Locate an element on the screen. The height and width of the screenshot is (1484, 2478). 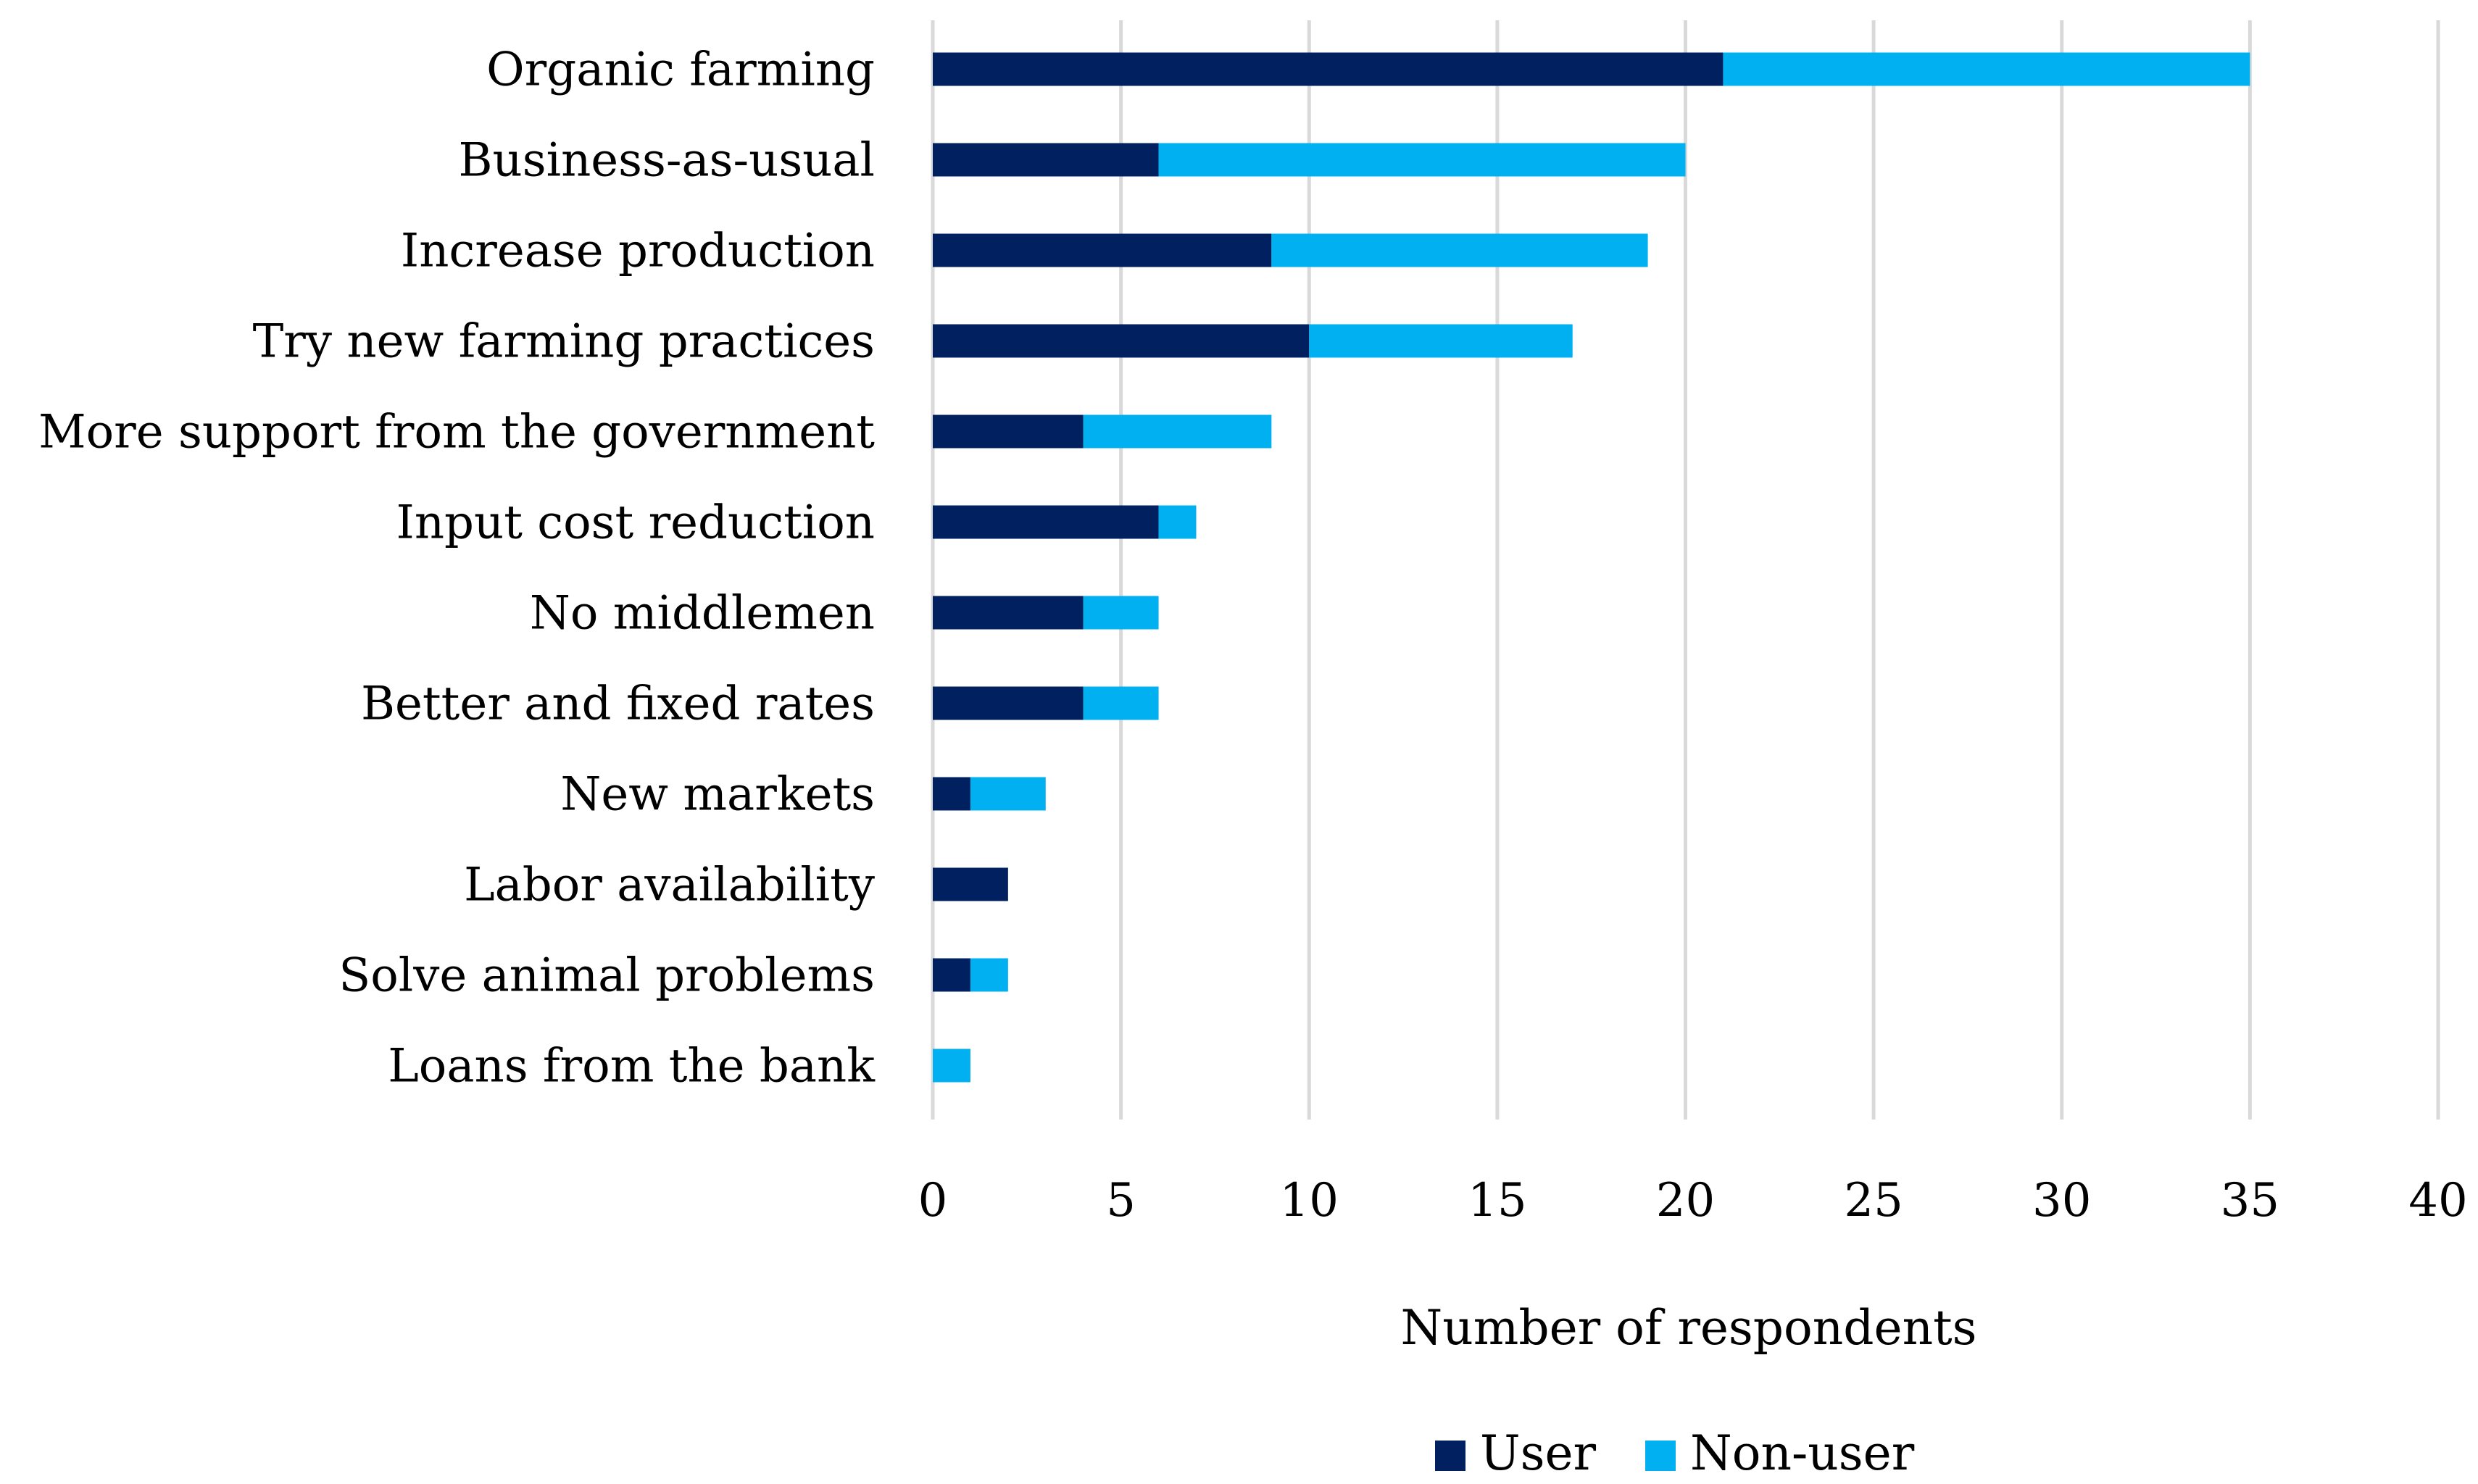
x-tick-label-20: 20 is located at coordinates (1686, 1200).